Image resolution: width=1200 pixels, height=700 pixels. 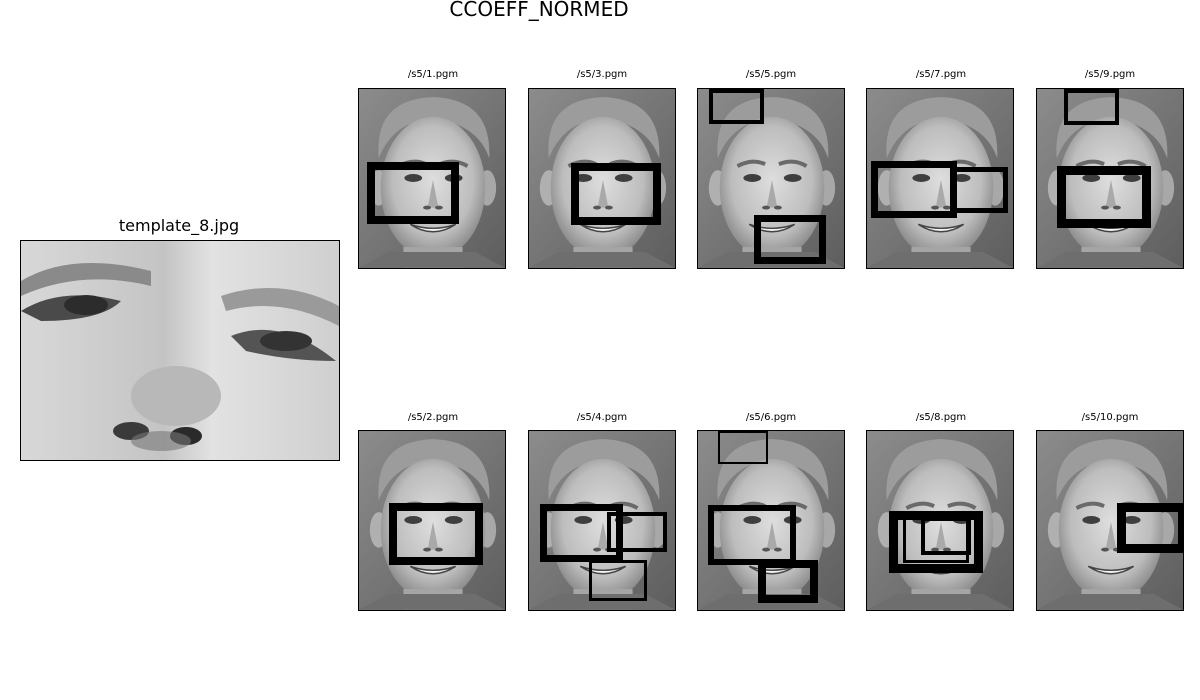 What do you see at coordinates (941, 74) in the screenshot?
I see `panel-title-7: /s5/7.pgm` at bounding box center [941, 74].